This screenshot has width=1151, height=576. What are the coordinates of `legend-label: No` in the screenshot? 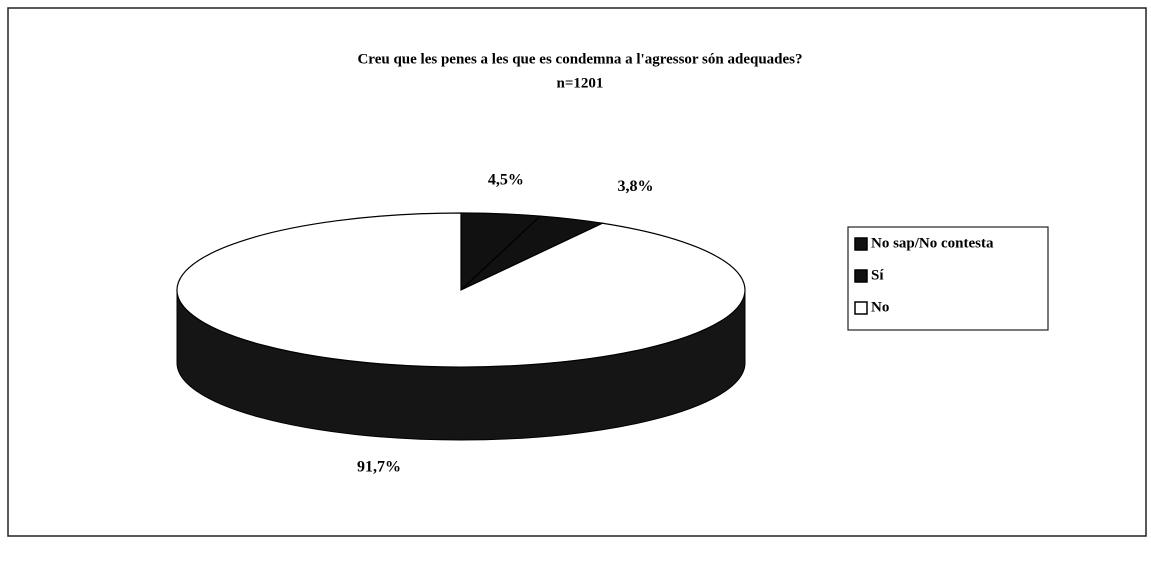 It's located at (880, 307).